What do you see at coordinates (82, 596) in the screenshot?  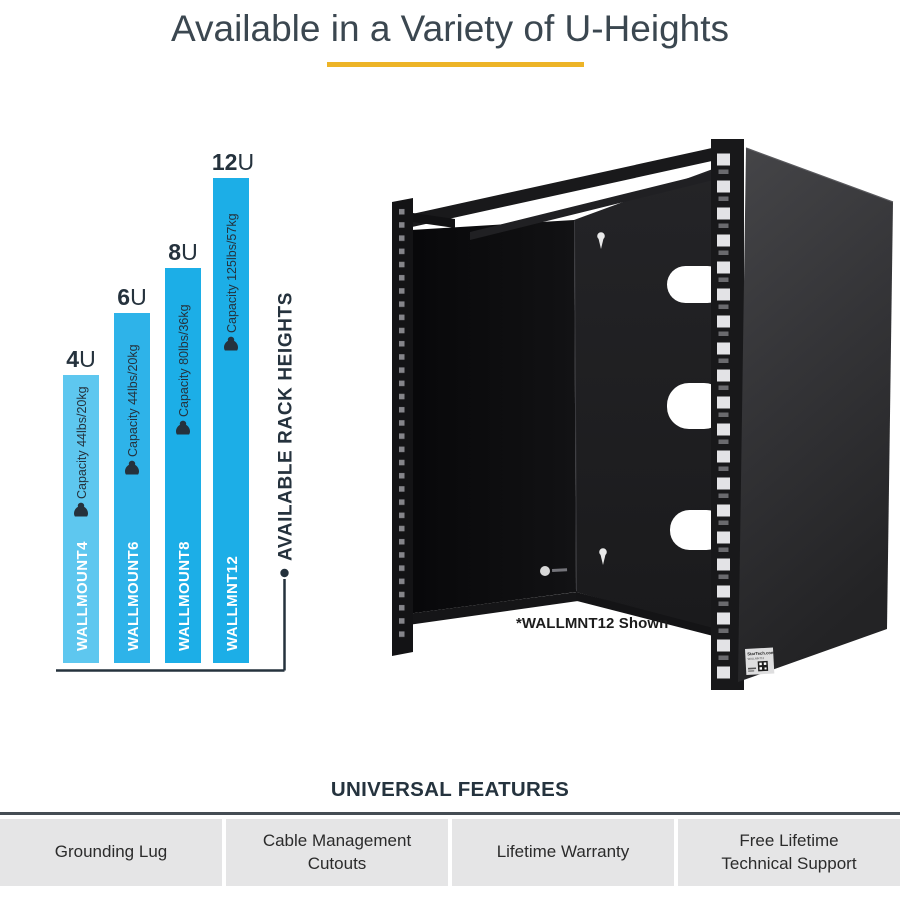 I see `model-label-wallmount4: WALLMOUNT4` at bounding box center [82, 596].